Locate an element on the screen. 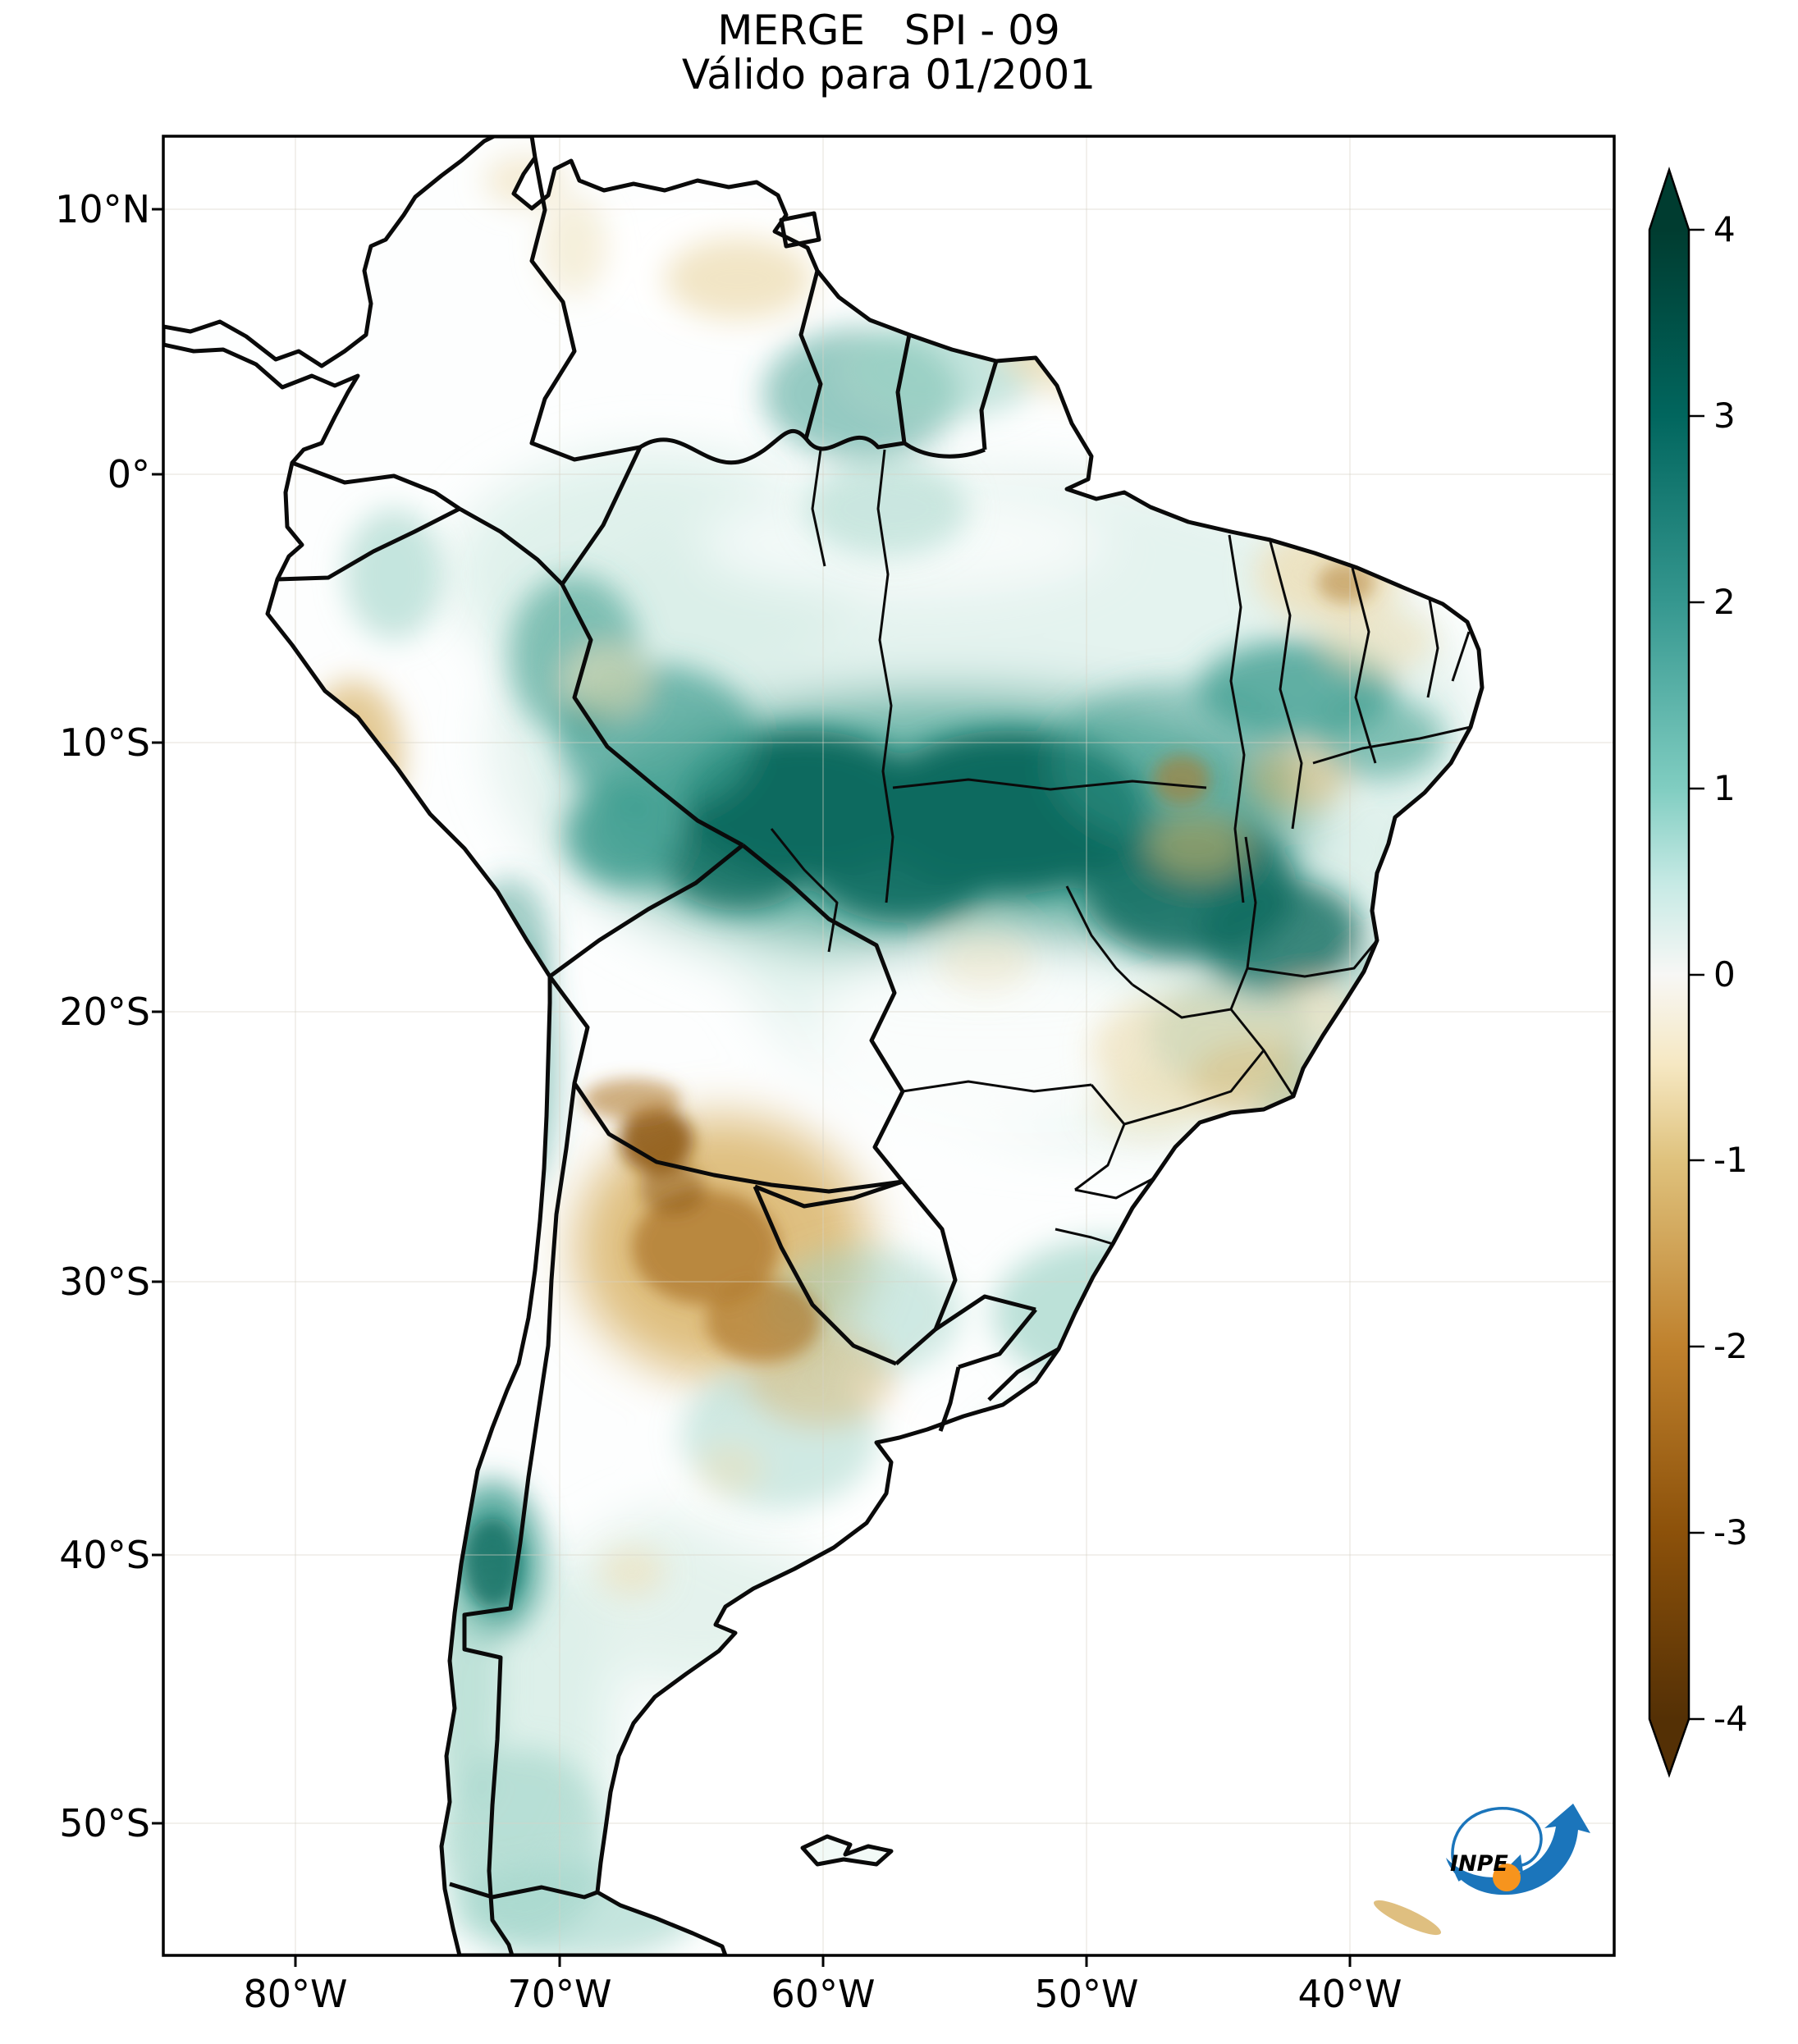 The height and width of the screenshot is (2044, 1798). island-data-streak is located at coordinates (1407, 1918).